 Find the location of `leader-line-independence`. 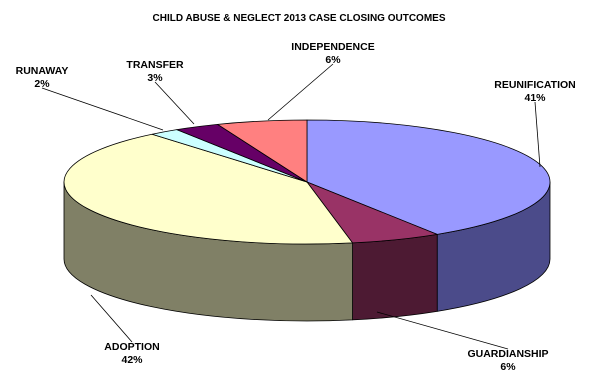

leader-line-independence is located at coordinates (300, 92).